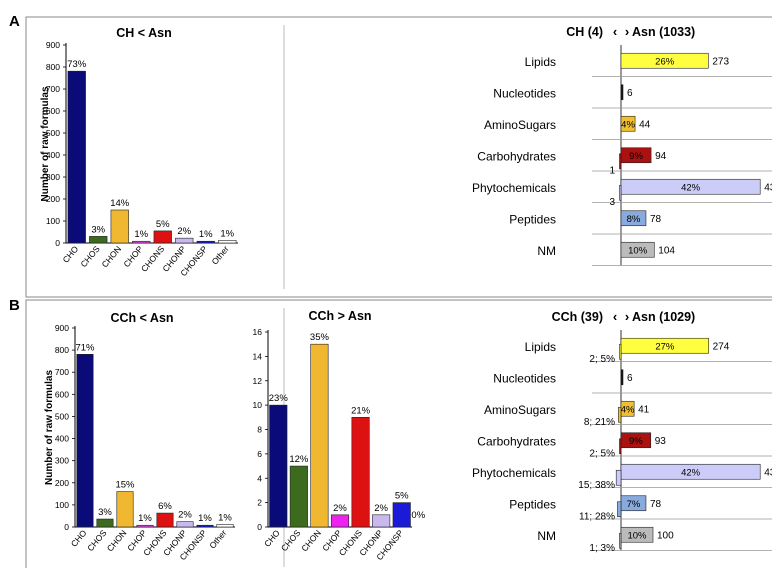  I want to click on category-label-Lipids: Lipids, so click(540, 62).